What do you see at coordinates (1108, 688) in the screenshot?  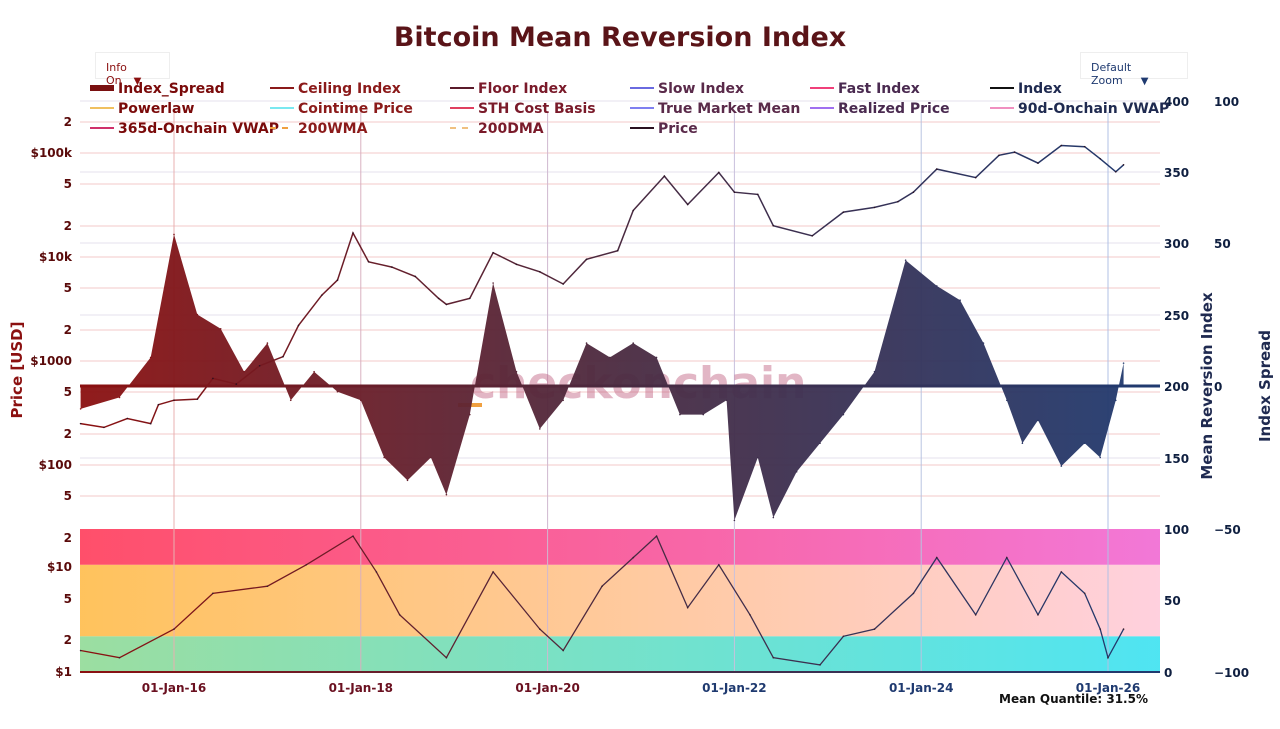 I see `x-tick-label: 01-Jan-26` at bounding box center [1108, 688].